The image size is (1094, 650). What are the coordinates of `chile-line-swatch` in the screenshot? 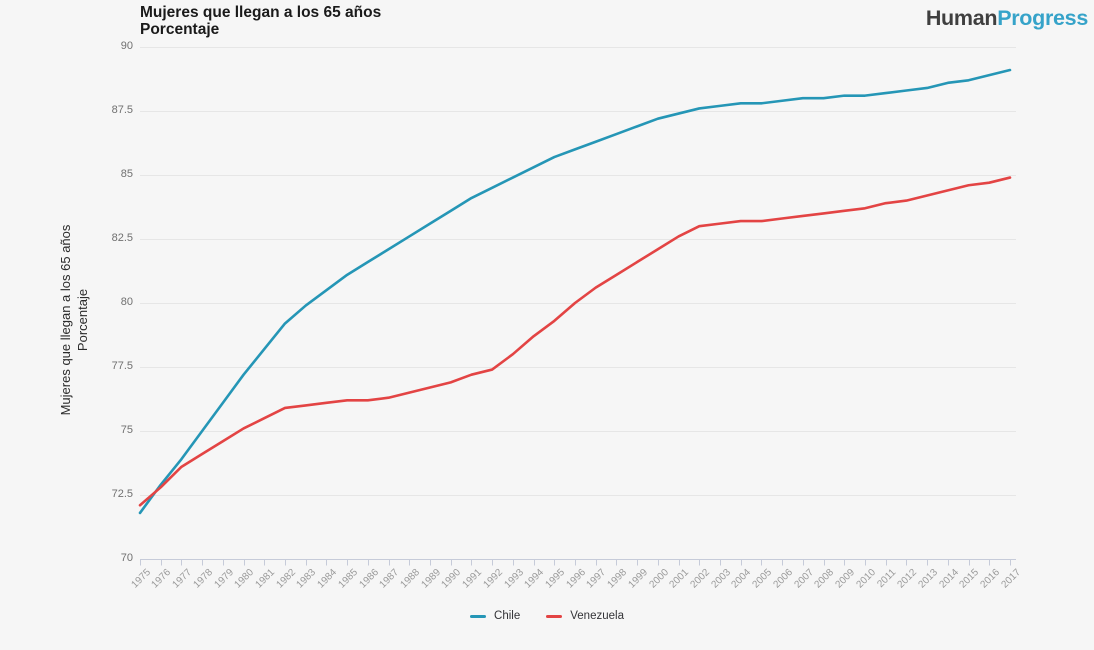 It's located at (478, 616).